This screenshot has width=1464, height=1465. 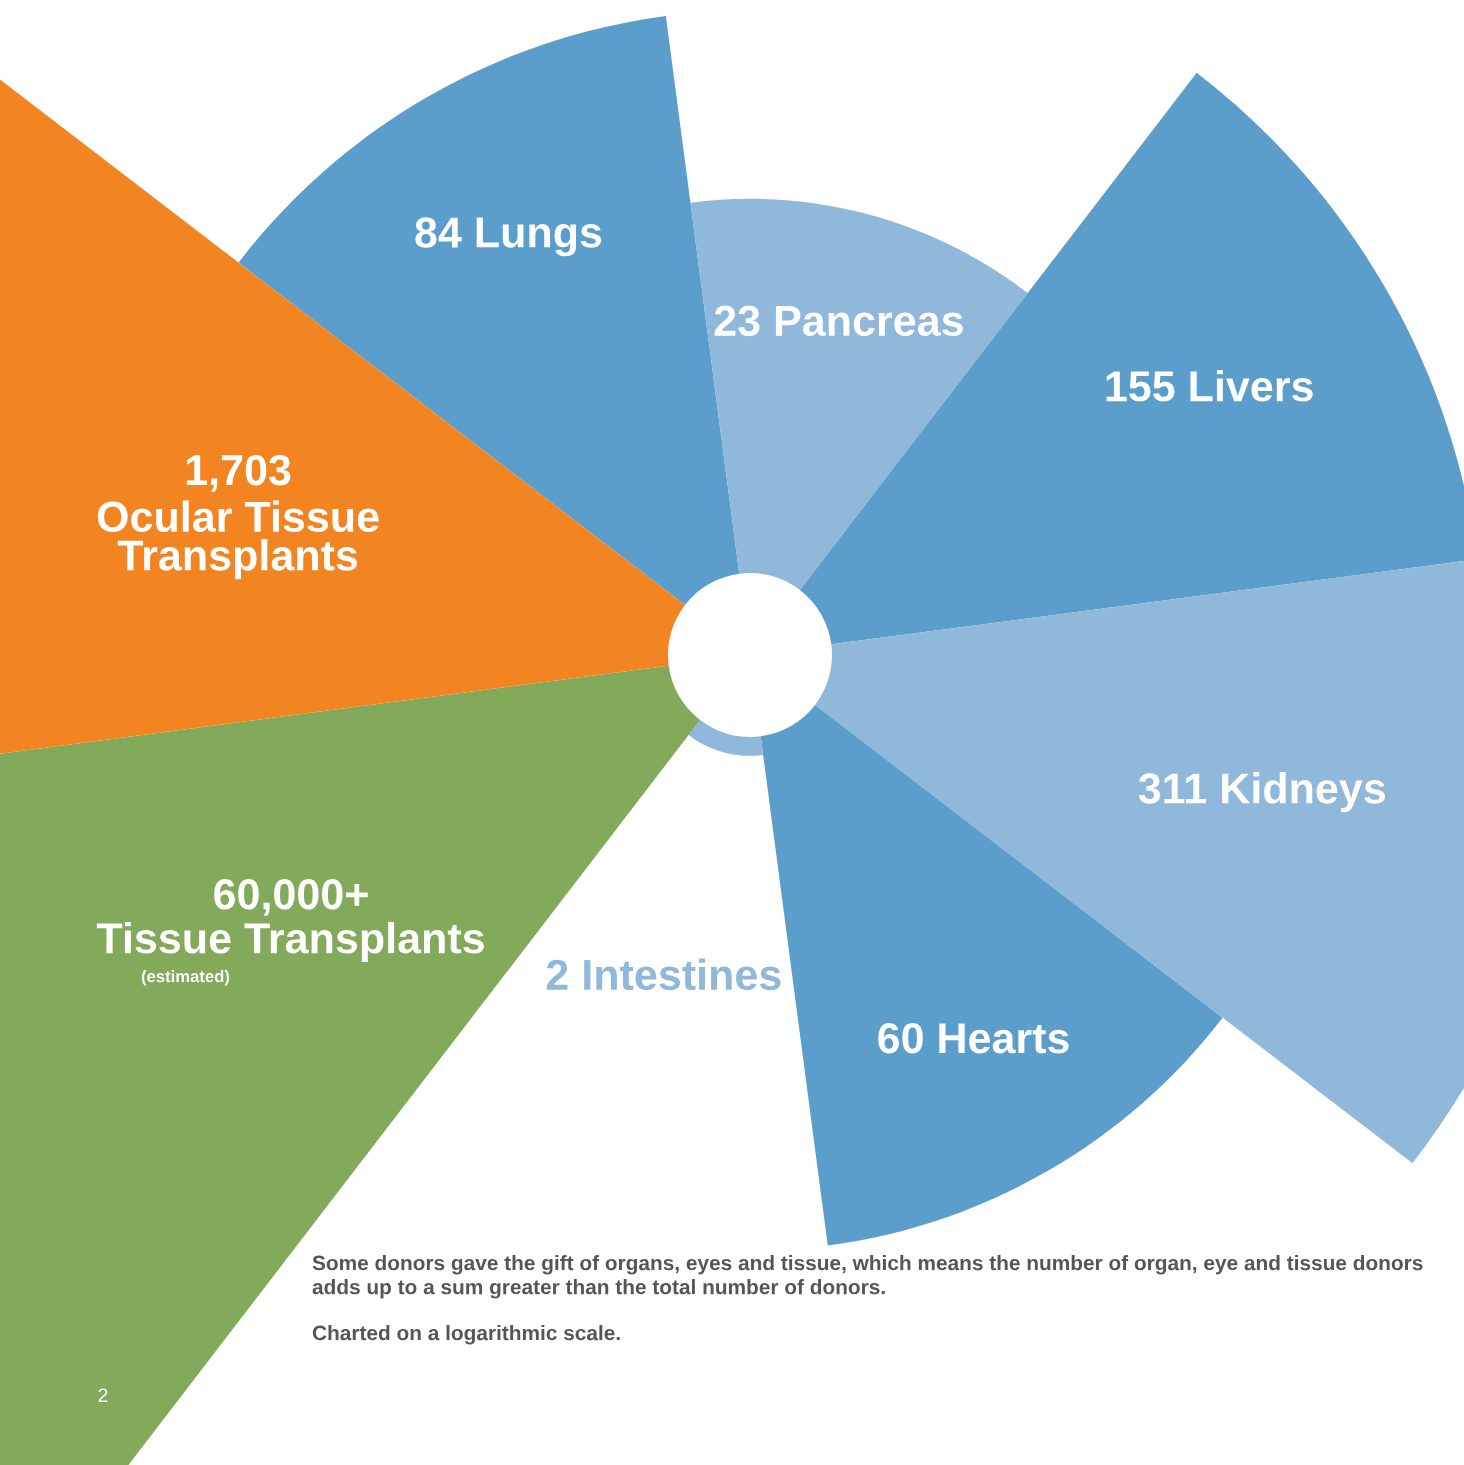 What do you see at coordinates (438, 232) in the screenshot?
I see `data-label: 84` at bounding box center [438, 232].